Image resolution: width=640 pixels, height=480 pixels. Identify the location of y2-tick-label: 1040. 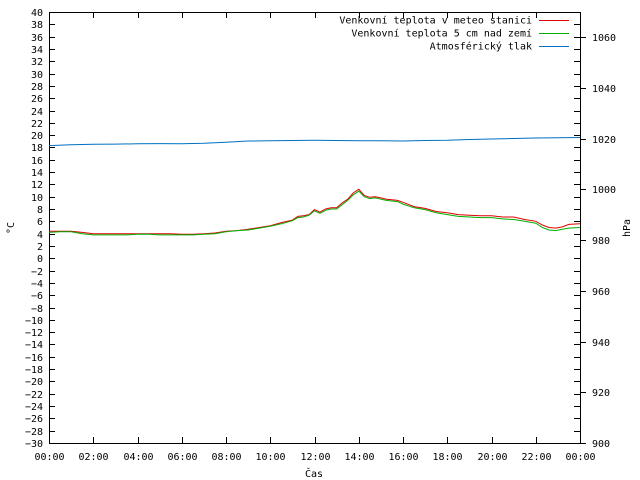
(604, 89).